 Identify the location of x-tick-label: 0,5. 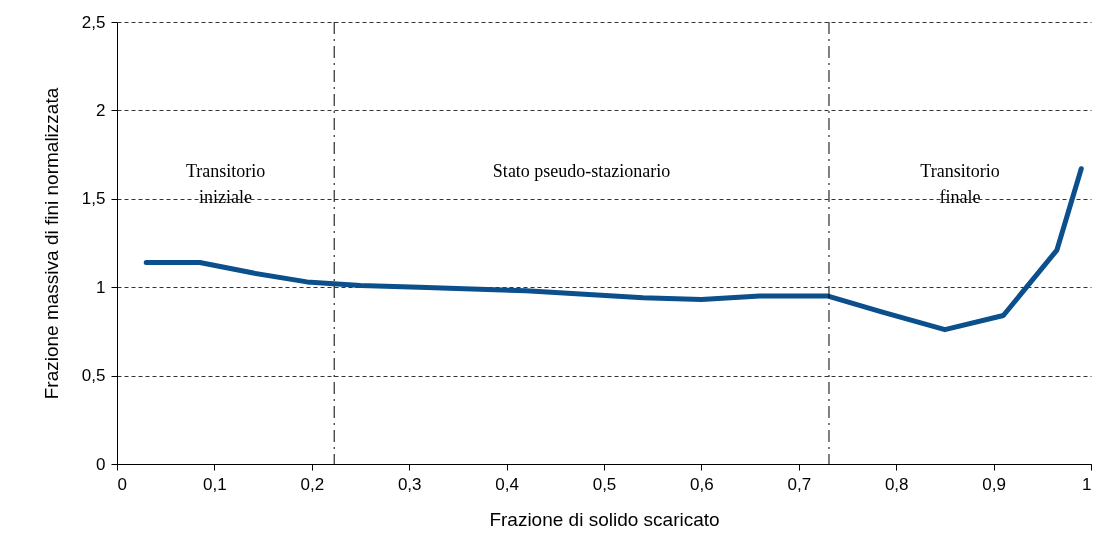
(604, 484).